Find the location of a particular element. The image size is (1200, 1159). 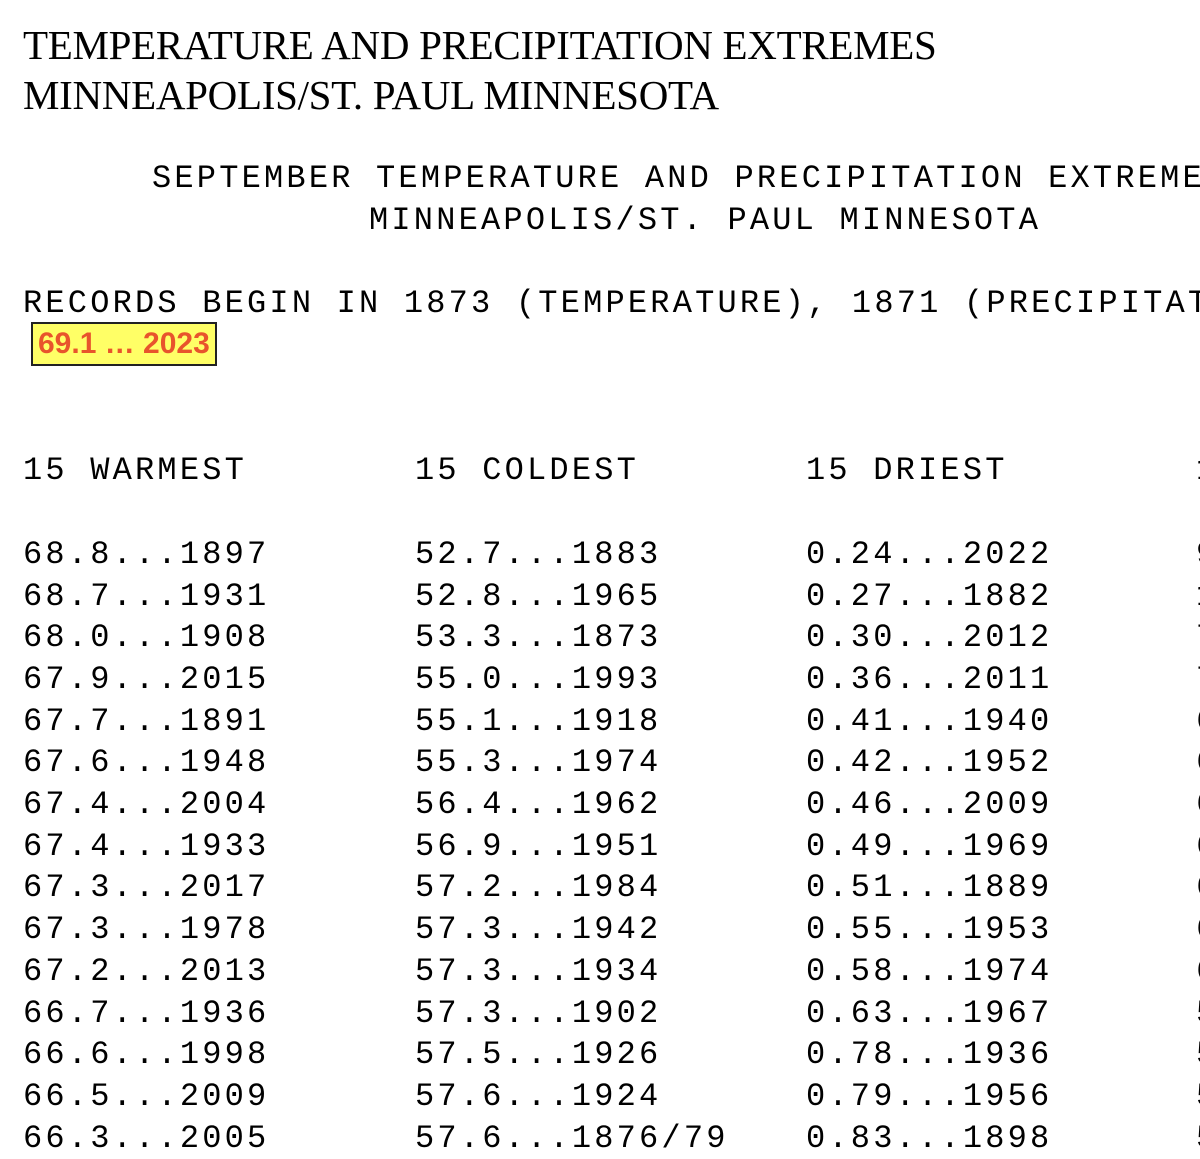

record-entry: 57.3...1934 is located at coordinates (538, 971).